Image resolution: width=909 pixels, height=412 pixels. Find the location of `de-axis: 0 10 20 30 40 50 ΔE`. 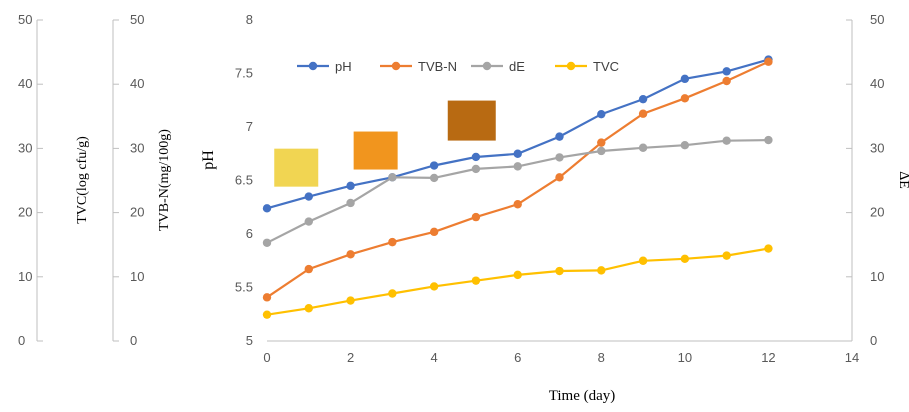

de-axis: 0 10 20 30 40 50 ΔE is located at coordinates (877, 180).